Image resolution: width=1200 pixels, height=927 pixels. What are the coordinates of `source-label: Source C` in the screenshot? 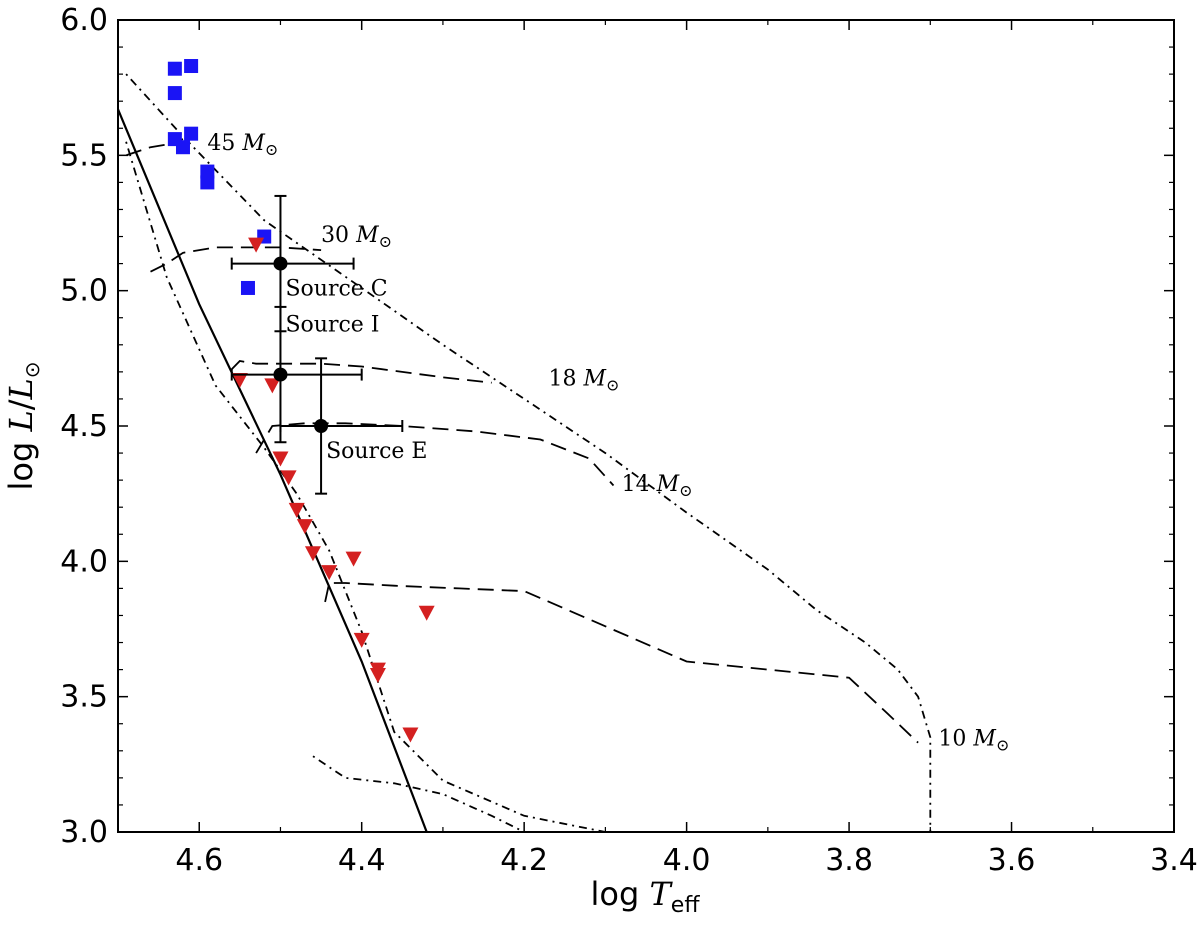 It's located at (336, 289).